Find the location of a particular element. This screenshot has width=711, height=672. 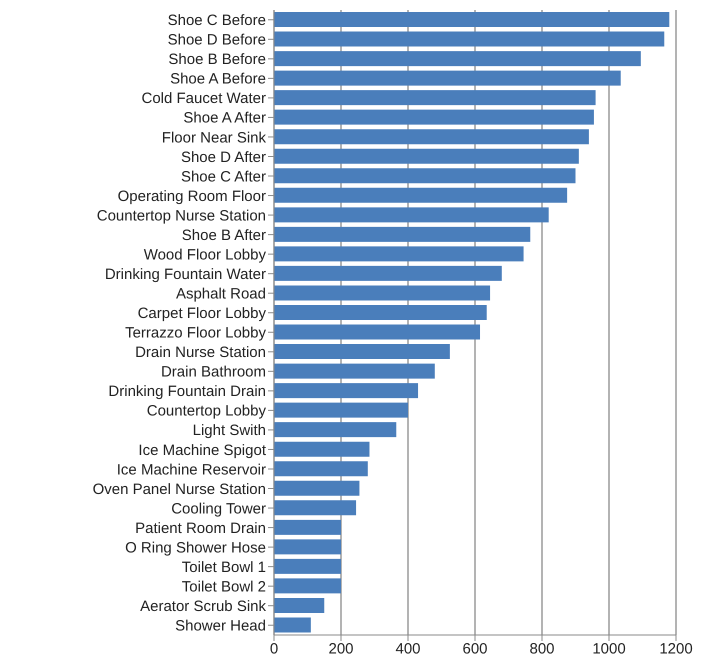

y-tick-label: Drain Nurse Station is located at coordinates (200, 353).